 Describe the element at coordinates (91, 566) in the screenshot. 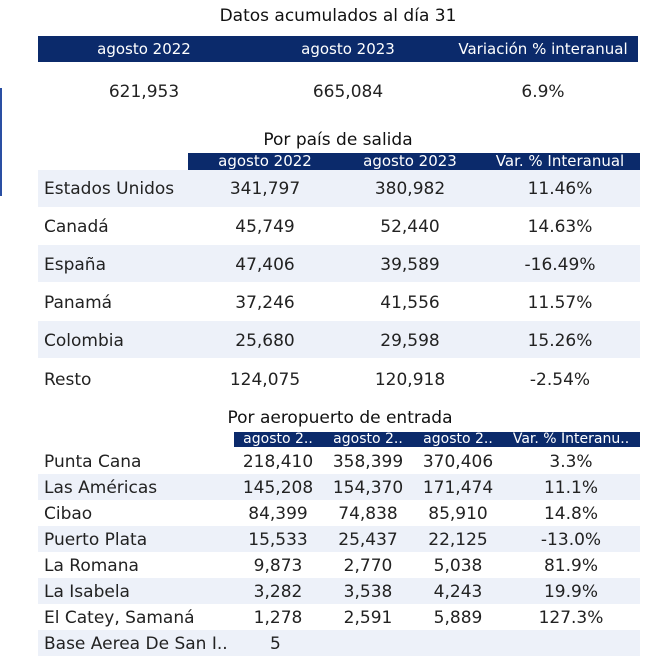

I see `airport-label: La Romana` at that location.